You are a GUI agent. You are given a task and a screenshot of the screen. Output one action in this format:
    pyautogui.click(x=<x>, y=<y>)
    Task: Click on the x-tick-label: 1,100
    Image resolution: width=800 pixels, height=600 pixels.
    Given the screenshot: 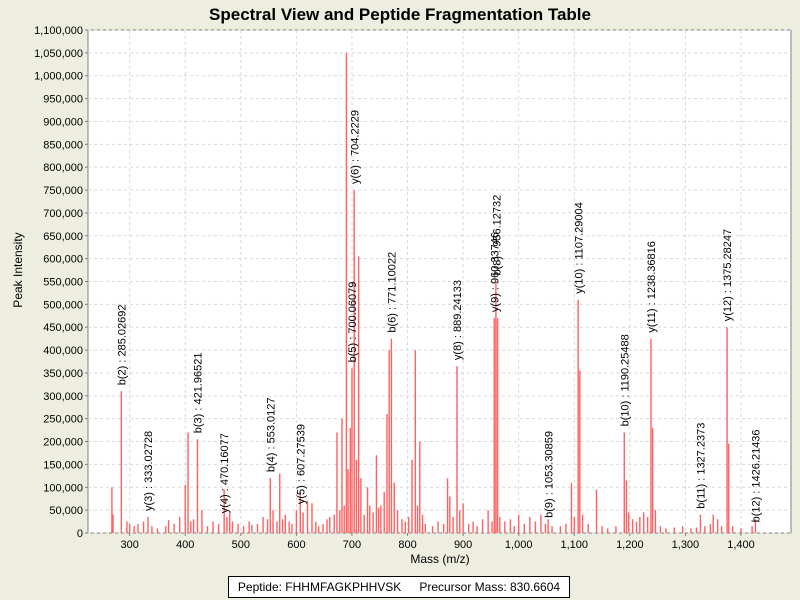 What is the action you would take?
    pyautogui.click(x=574, y=545)
    